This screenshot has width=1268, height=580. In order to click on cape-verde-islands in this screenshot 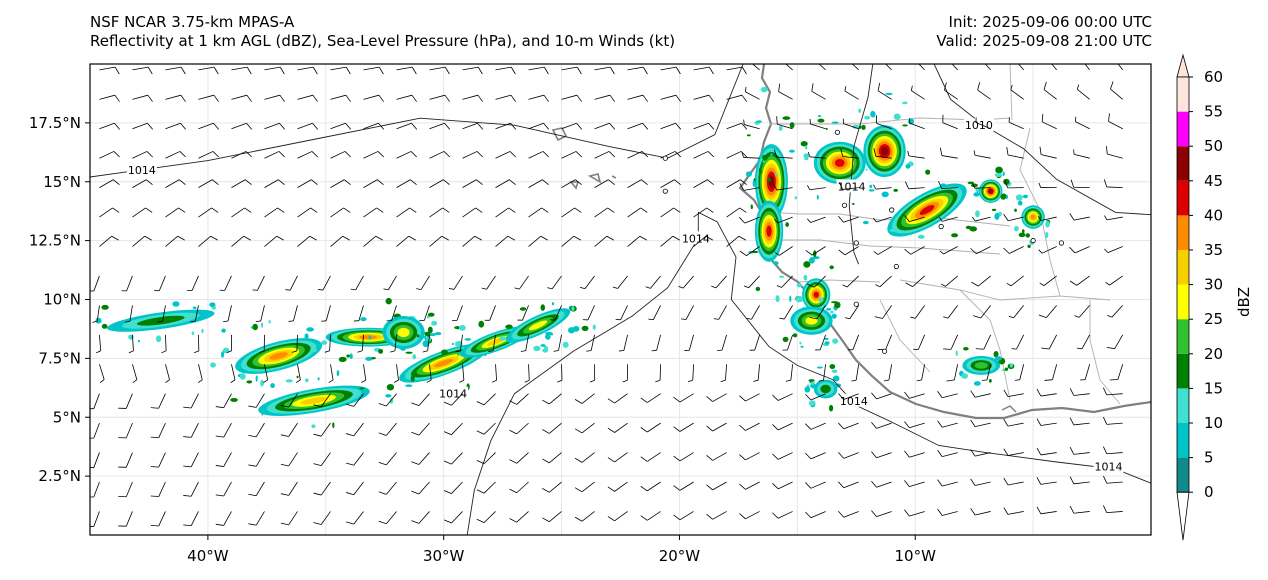, I will do `click(584, 158)`.